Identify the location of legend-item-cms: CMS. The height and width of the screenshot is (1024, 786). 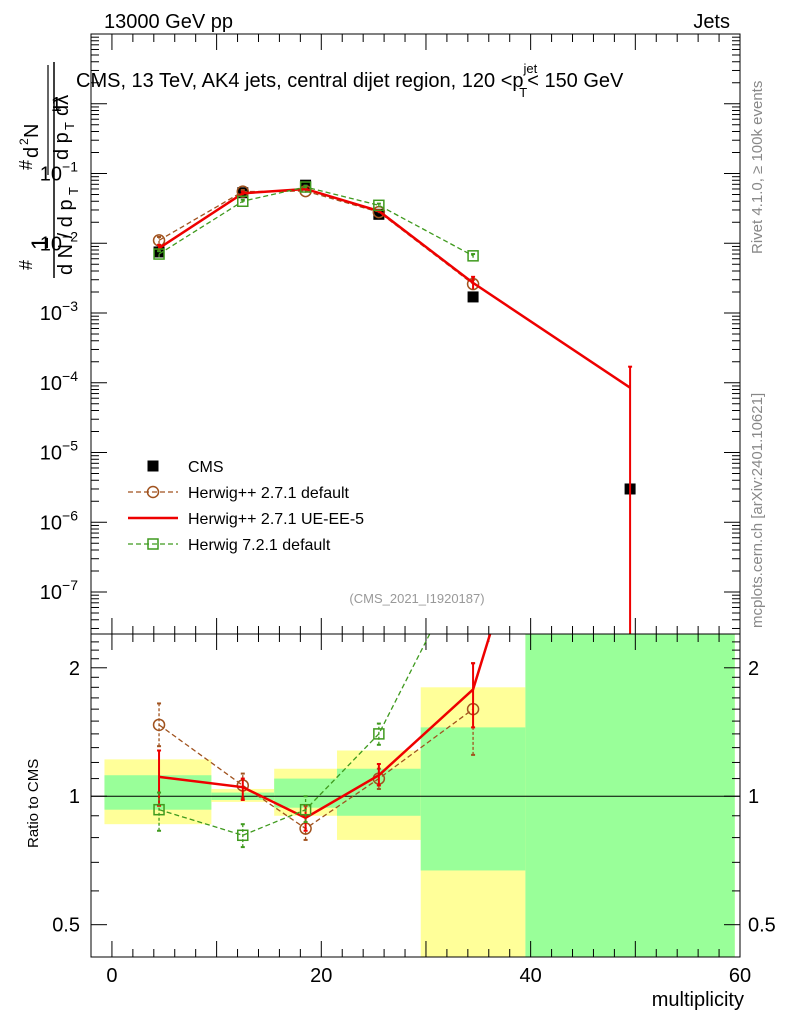
(185, 467).